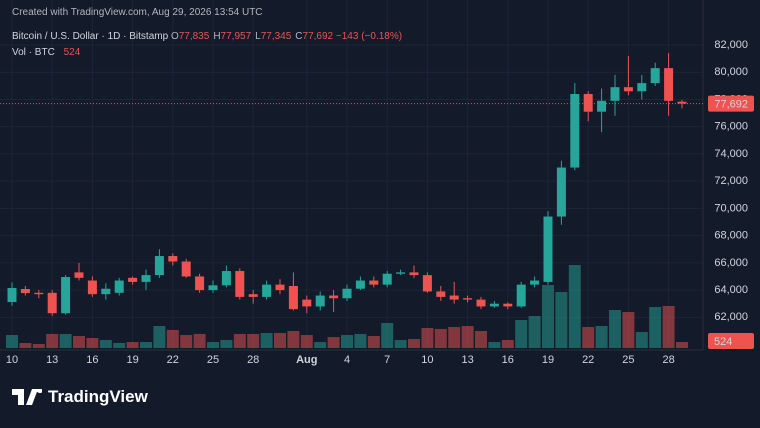  I want to click on volume-legend: Vol · BTC 524, so click(46, 52).